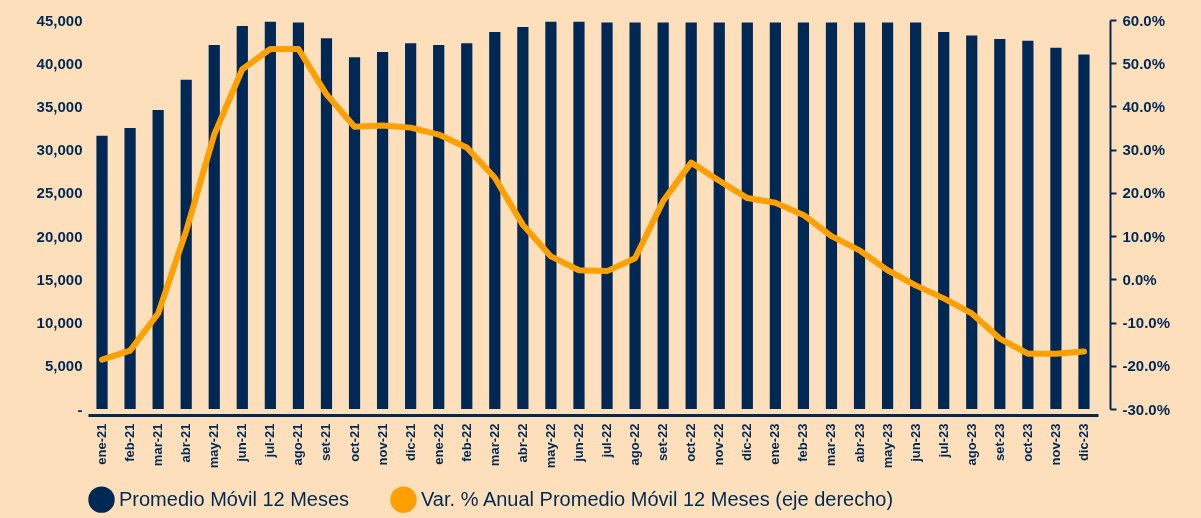  I want to click on x-tick-label: set-21, so click(326, 442).